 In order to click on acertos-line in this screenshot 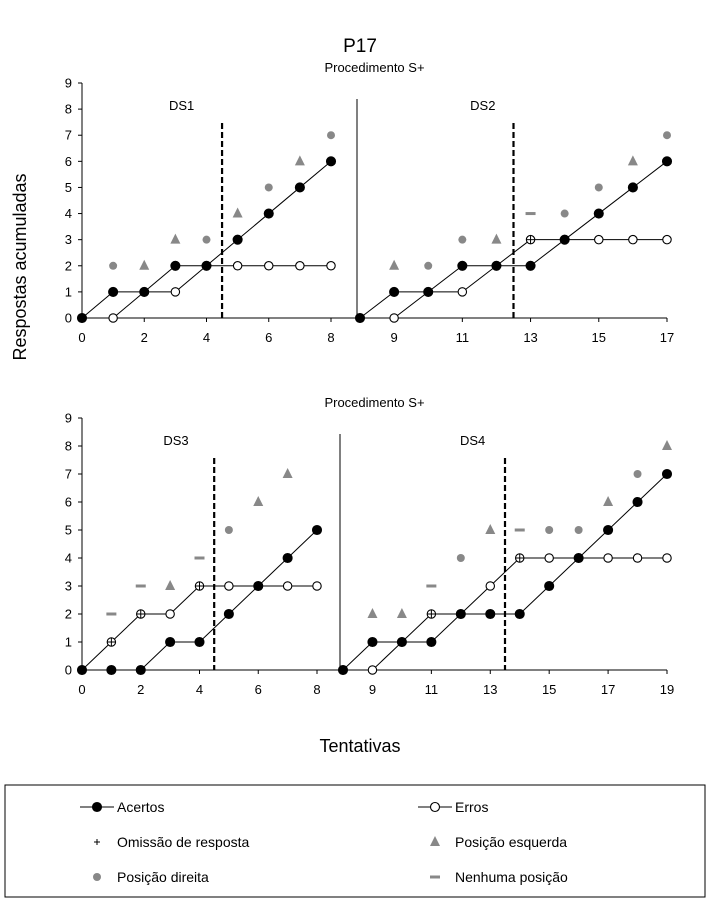, I will do `click(199, 600)`.